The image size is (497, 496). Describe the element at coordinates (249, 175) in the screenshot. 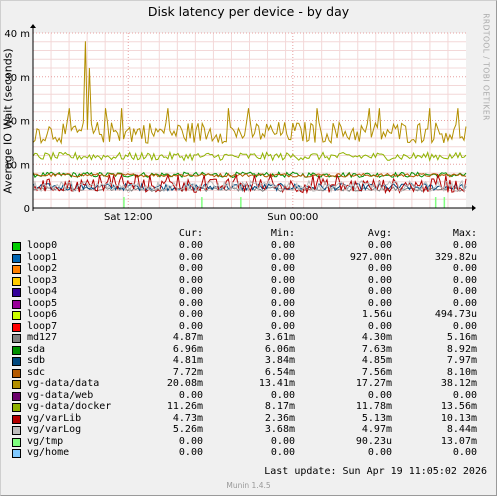

I see `series-line-sdc` at that location.